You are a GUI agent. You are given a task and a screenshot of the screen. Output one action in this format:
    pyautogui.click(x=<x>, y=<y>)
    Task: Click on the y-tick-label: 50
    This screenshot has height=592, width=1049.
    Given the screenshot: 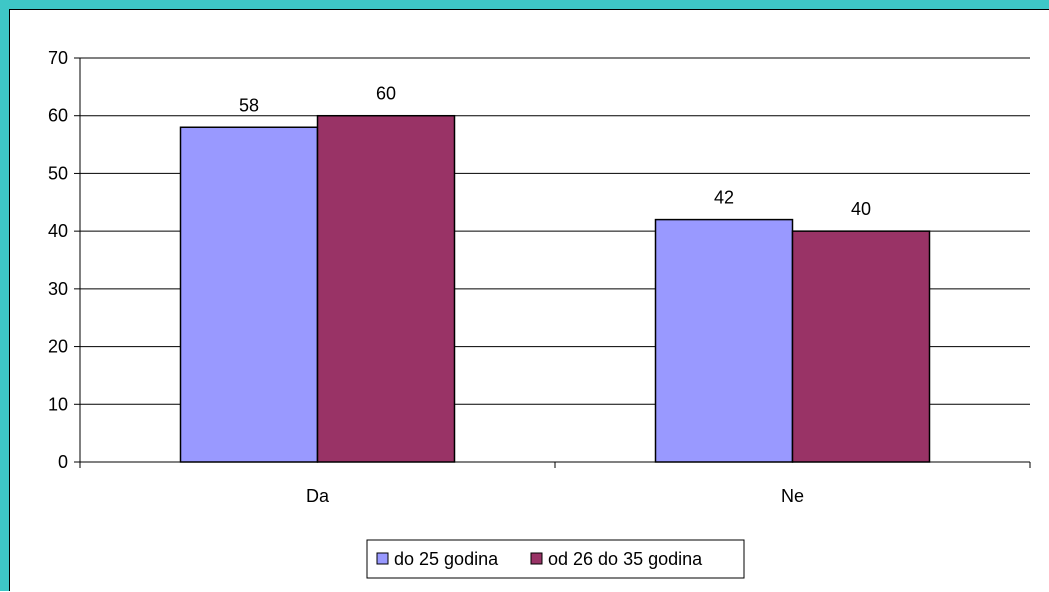 What is the action you would take?
    pyautogui.click(x=58, y=173)
    